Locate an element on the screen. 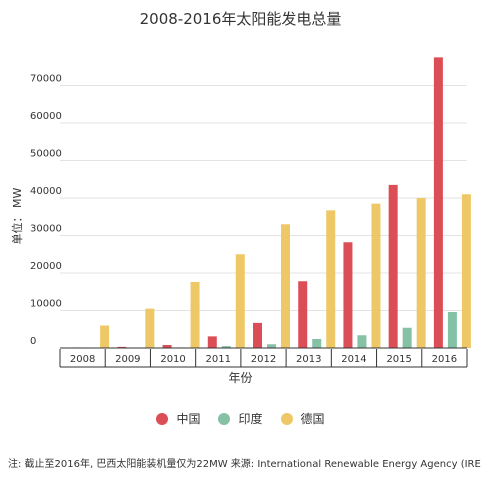  x-tick-label: 2014 is located at coordinates (353, 359).